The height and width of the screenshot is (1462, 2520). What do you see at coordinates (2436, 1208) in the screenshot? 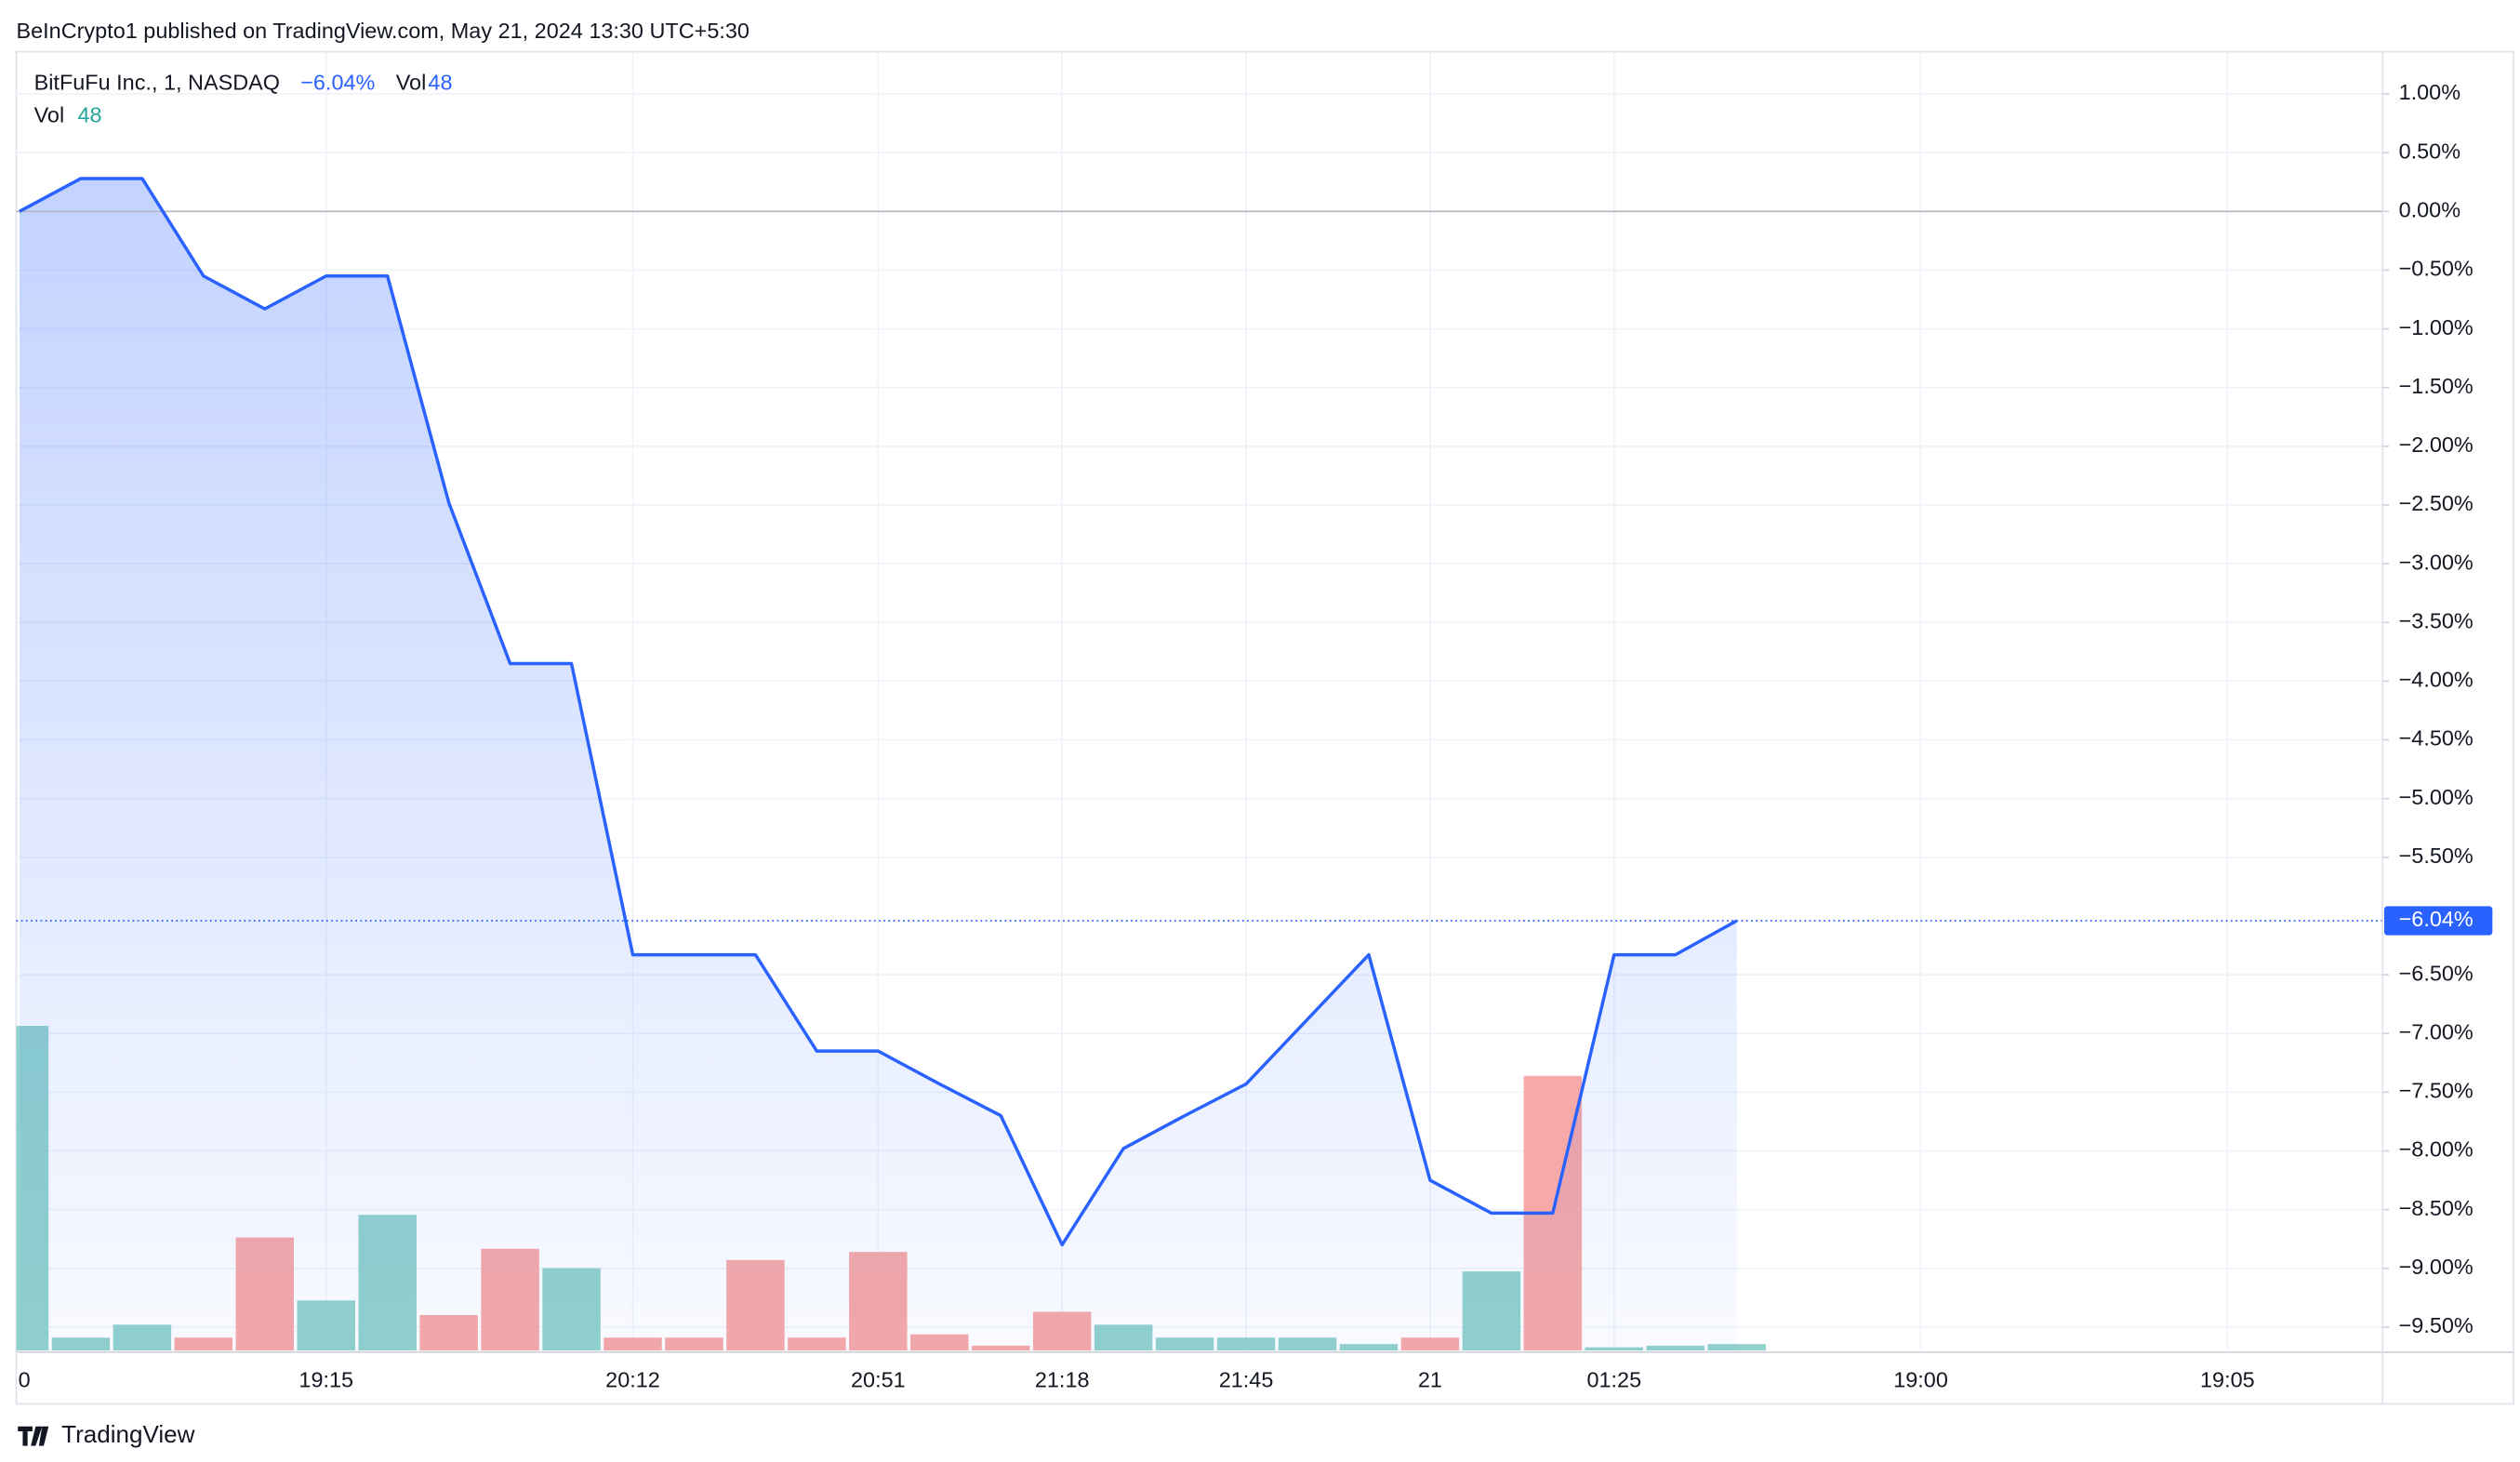
I see `y-tick-label: −8.50%` at bounding box center [2436, 1208].